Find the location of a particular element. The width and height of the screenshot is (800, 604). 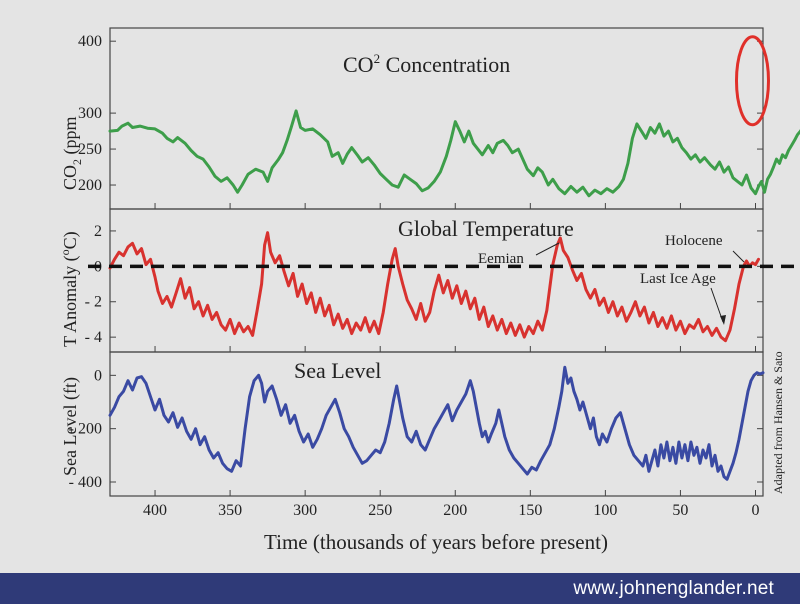

co2-axis-label: CO2 (ppm is located at coordinates (72, 153).